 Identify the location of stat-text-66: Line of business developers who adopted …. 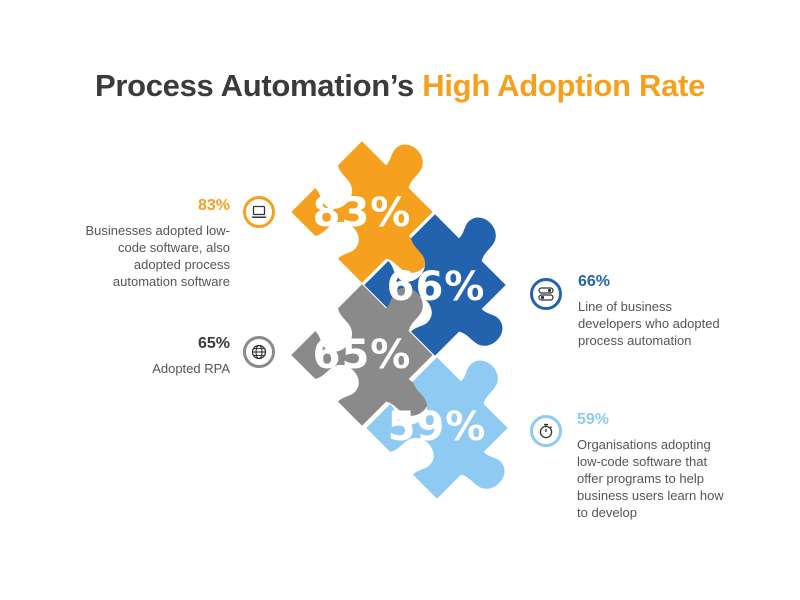
(649, 323).